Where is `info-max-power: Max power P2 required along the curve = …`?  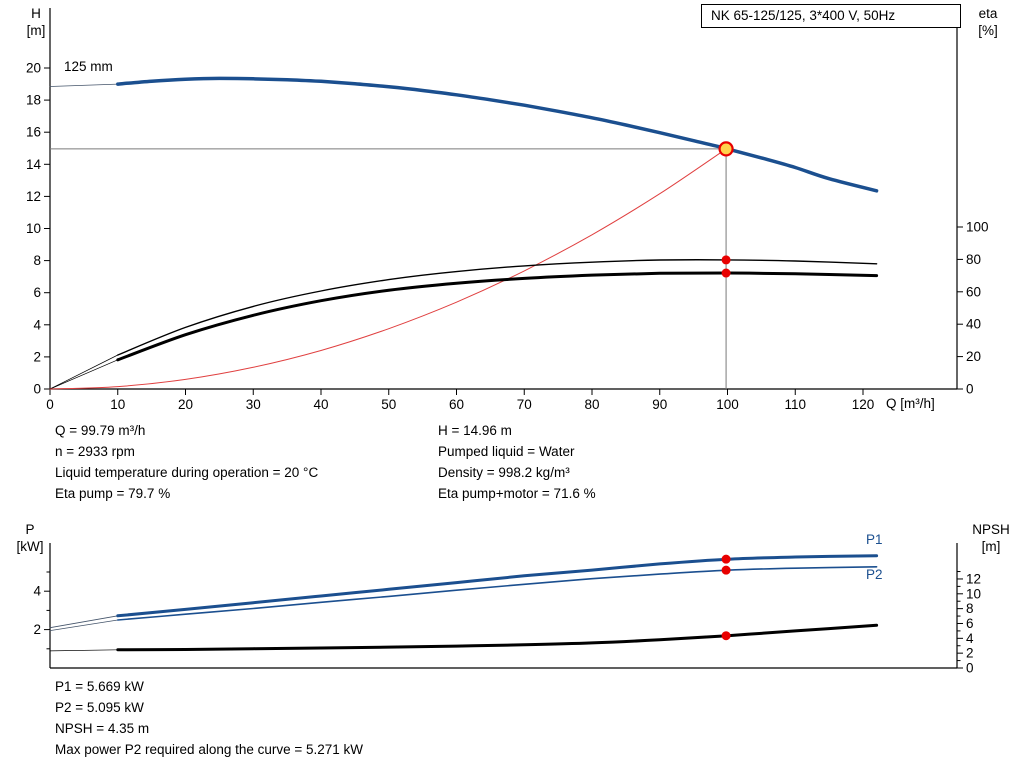 info-max-power: Max power P2 required along the curve = … is located at coordinates (209, 749).